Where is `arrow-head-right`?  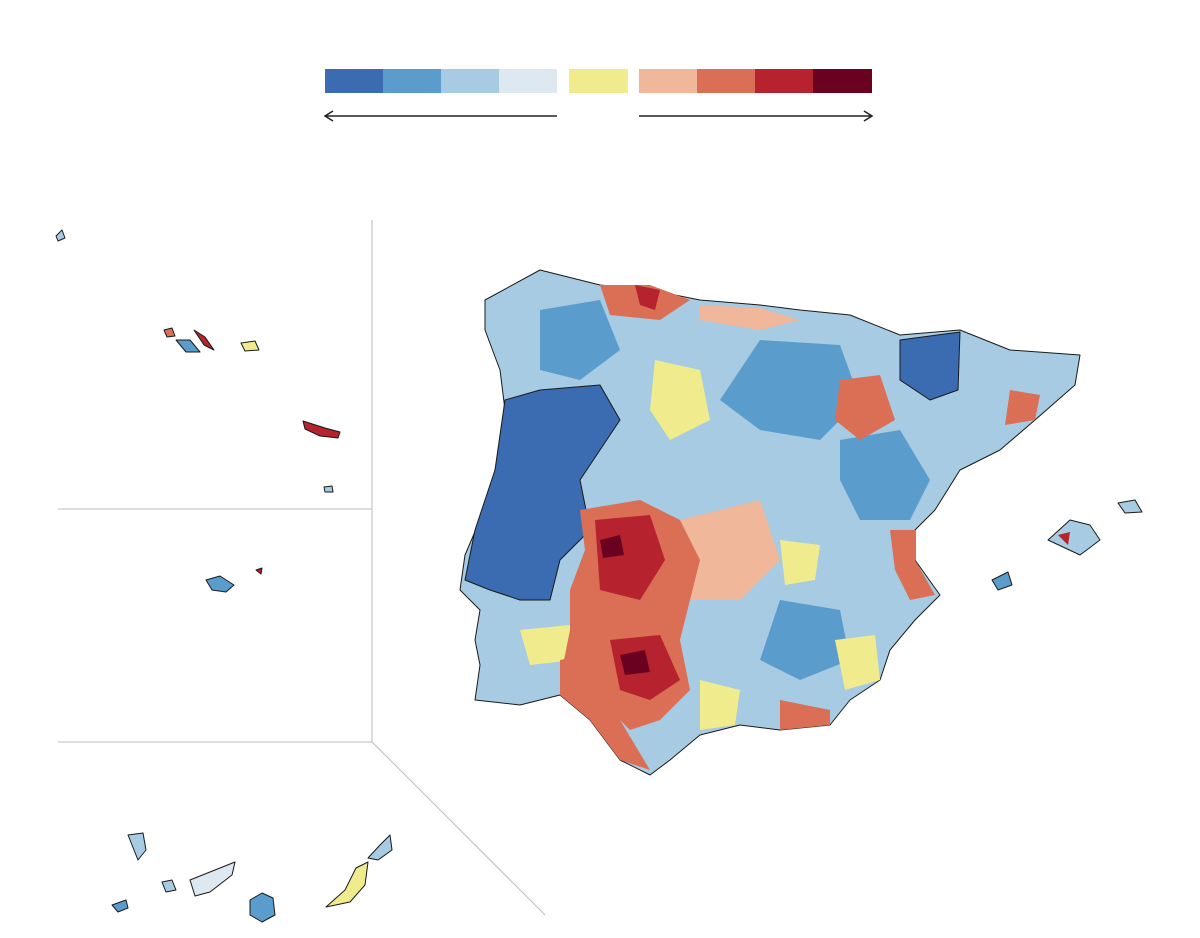
arrow-head-right is located at coordinates (868, 116).